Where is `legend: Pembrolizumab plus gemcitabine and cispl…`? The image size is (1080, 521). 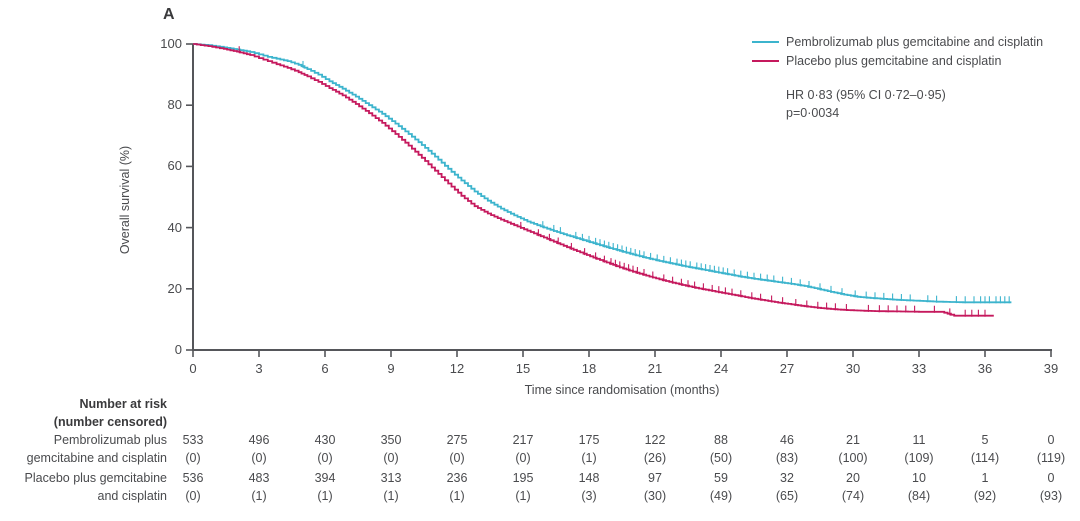
legend: Pembrolizumab plus gemcitabine and cispl… is located at coordinates (897, 51).